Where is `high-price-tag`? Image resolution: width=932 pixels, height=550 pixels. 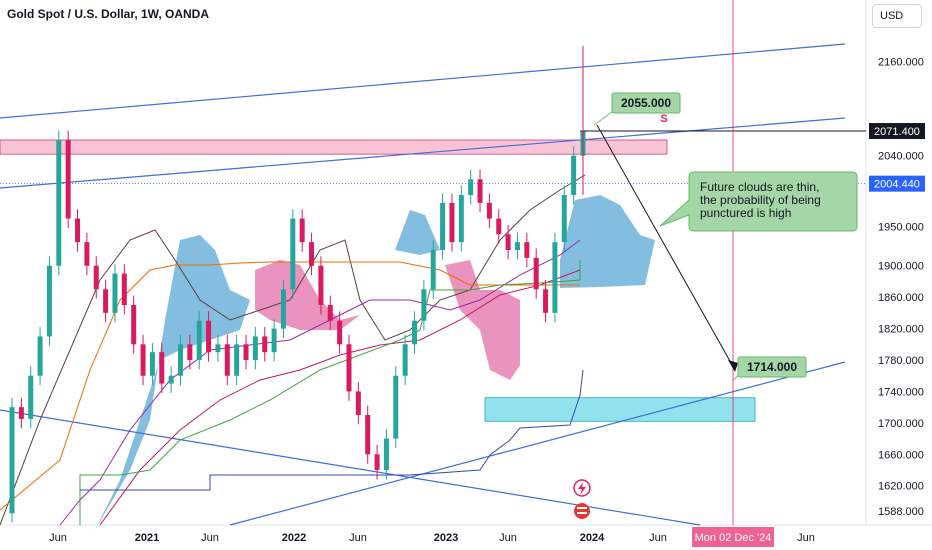 high-price-tag is located at coordinates (897, 131).